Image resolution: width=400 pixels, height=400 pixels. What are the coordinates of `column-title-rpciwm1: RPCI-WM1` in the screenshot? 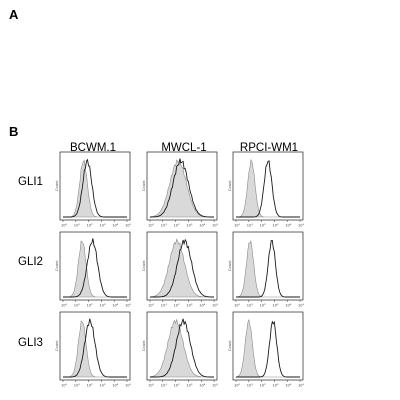 It's located at (269, 148).